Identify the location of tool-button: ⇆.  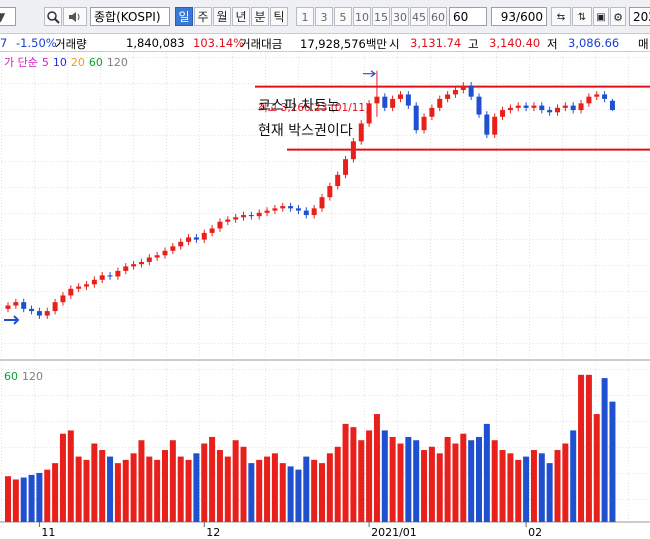
(561, 16).